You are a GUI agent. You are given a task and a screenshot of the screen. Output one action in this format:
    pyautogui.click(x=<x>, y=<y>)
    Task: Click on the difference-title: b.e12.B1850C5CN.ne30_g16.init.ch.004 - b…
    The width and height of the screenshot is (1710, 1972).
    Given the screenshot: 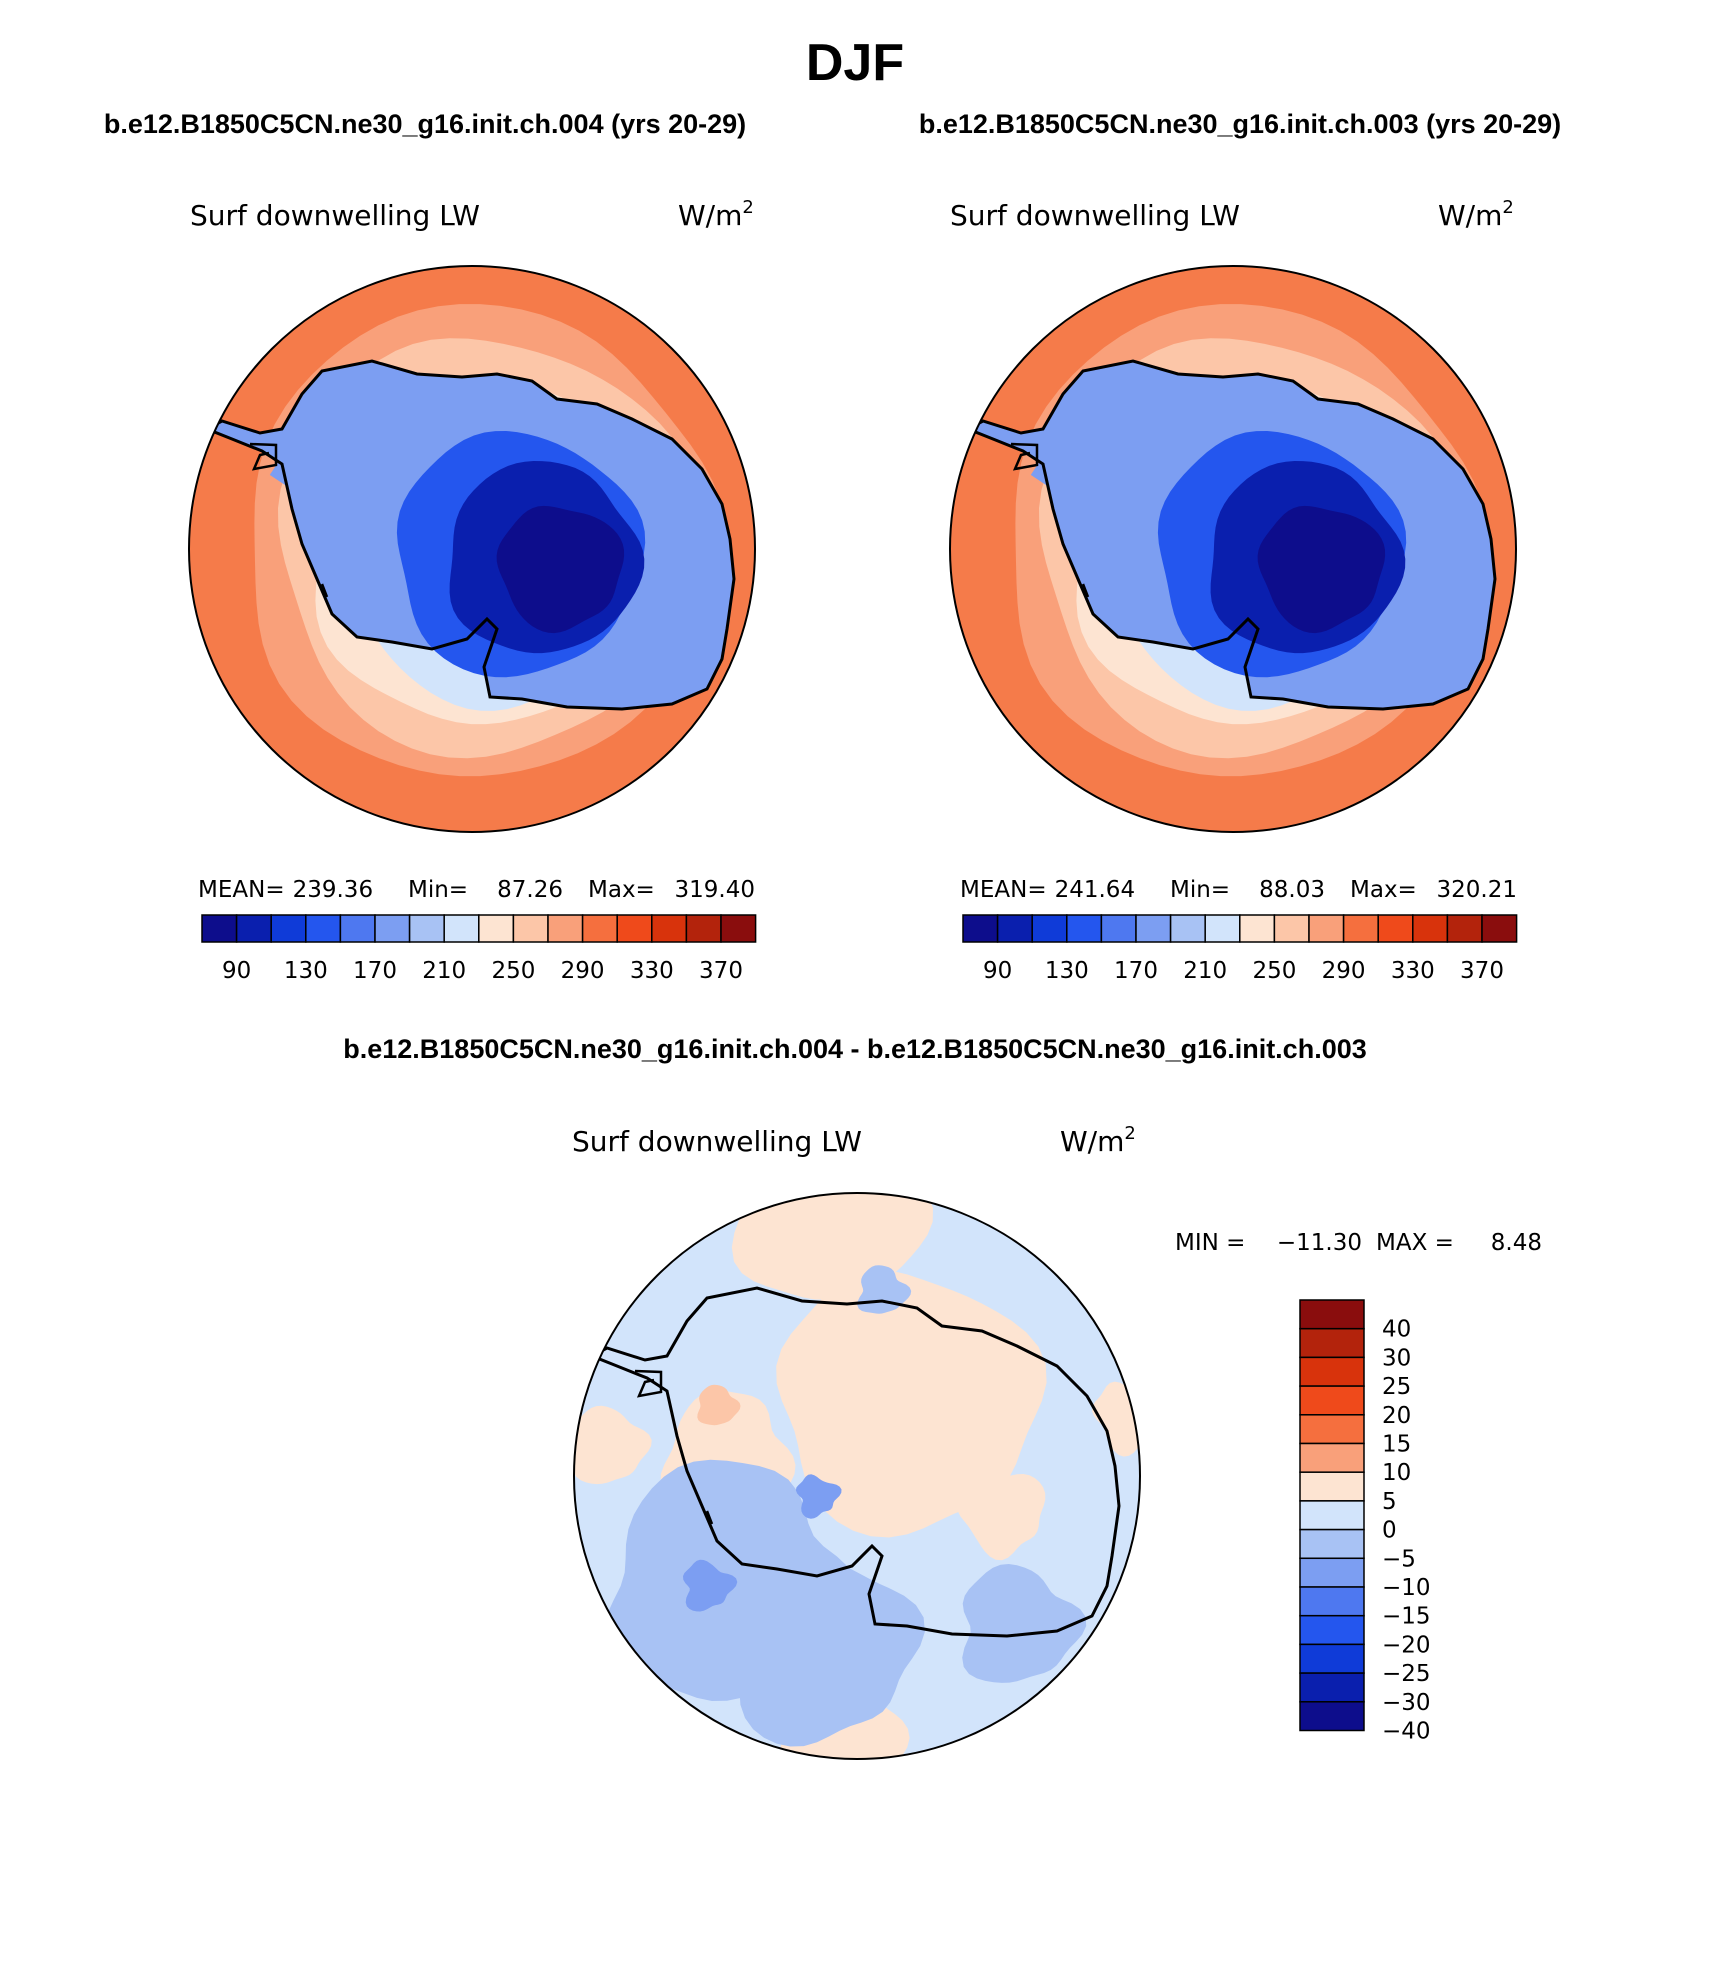 What is the action you would take?
    pyautogui.click(x=855, y=1049)
    